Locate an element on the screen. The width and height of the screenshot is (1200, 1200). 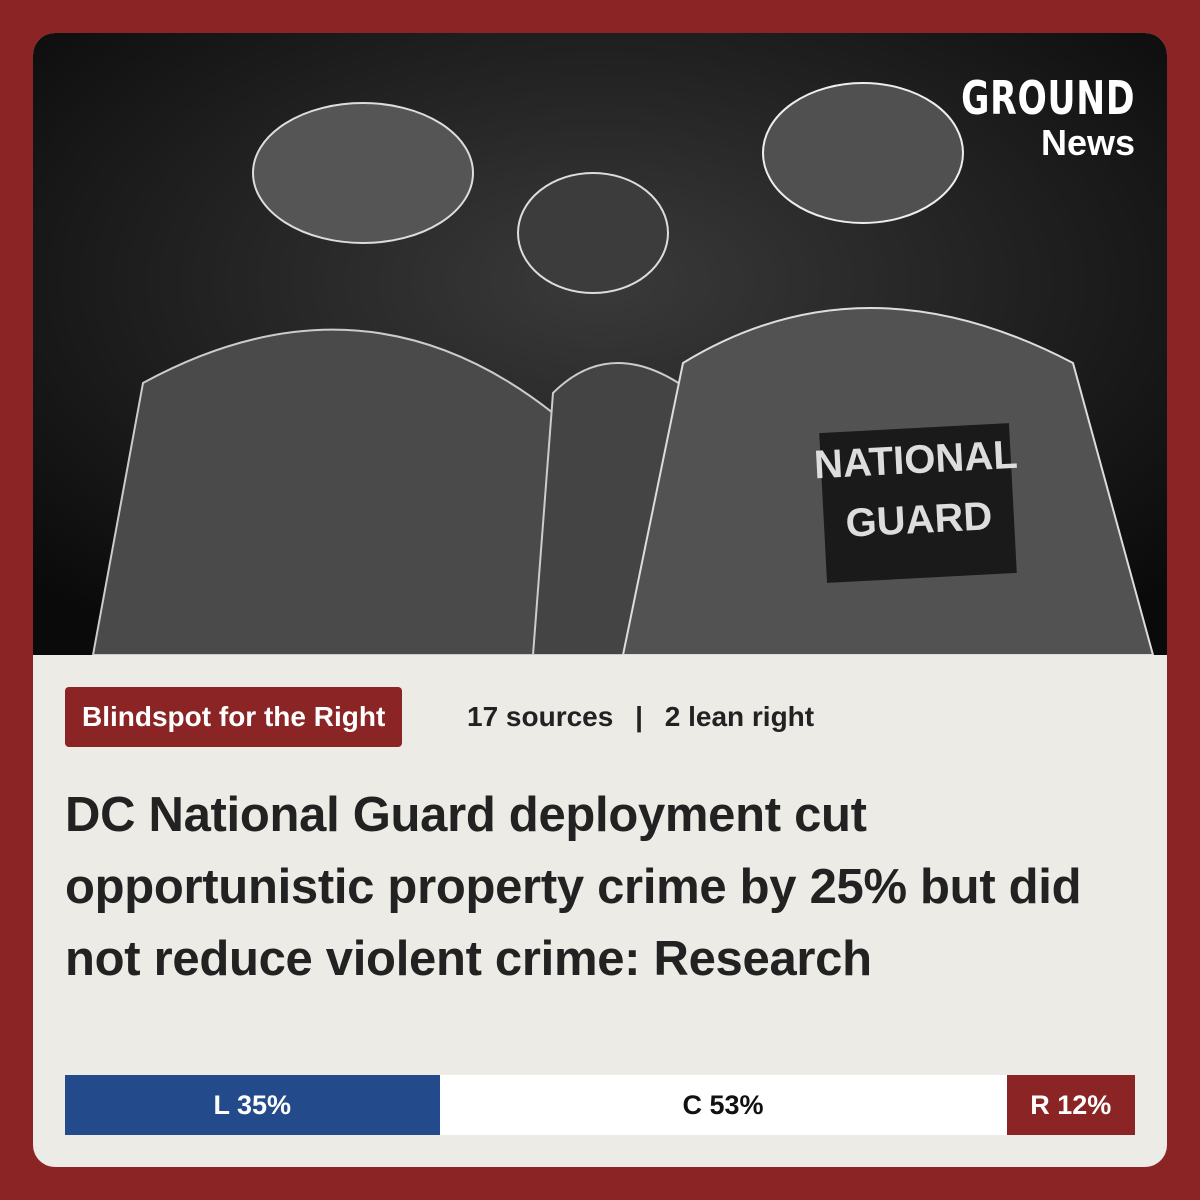
meta: 17 sources | 2 lean right is located at coordinates (647, 717).